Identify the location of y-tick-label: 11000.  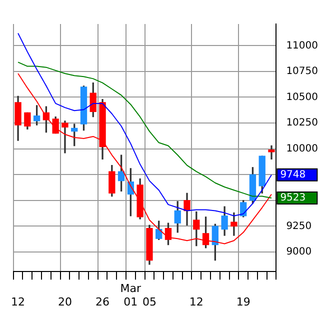
(302, 46).